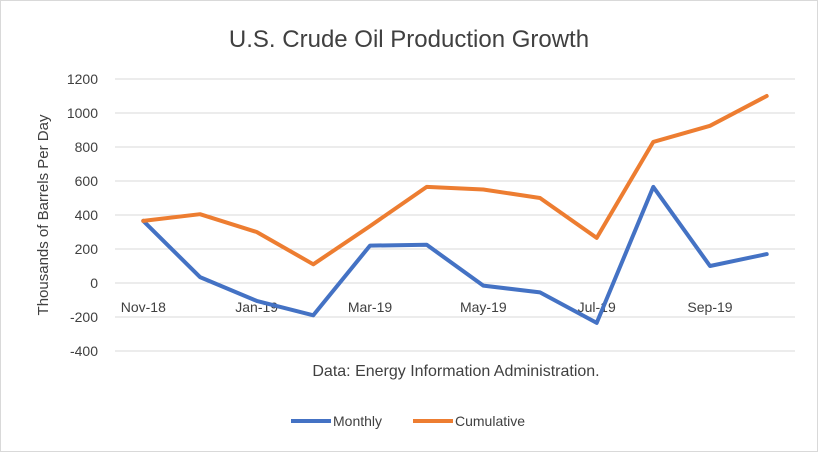 The width and height of the screenshot is (818, 456). Describe the element at coordinates (408, 421) in the screenshot. I see `legend: Monthly Cumulative` at that location.